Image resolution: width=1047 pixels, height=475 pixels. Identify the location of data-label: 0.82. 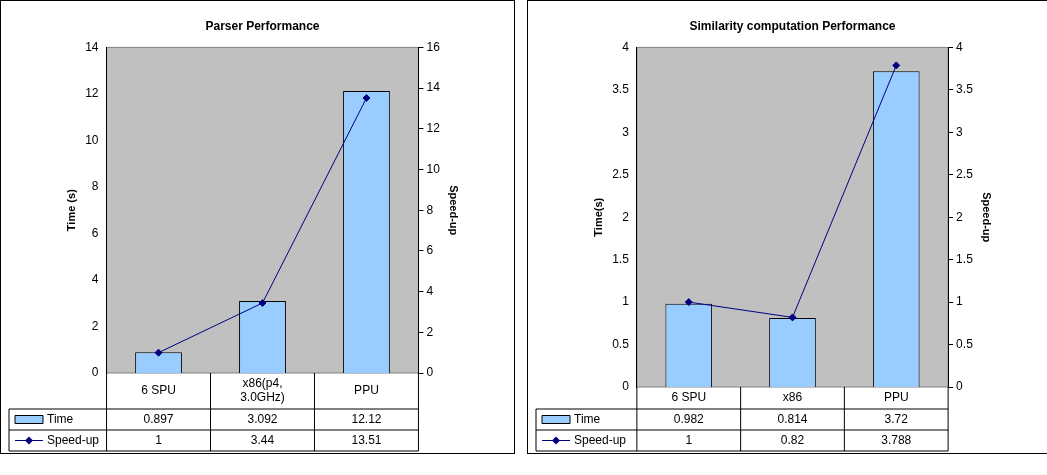
(792, 439).